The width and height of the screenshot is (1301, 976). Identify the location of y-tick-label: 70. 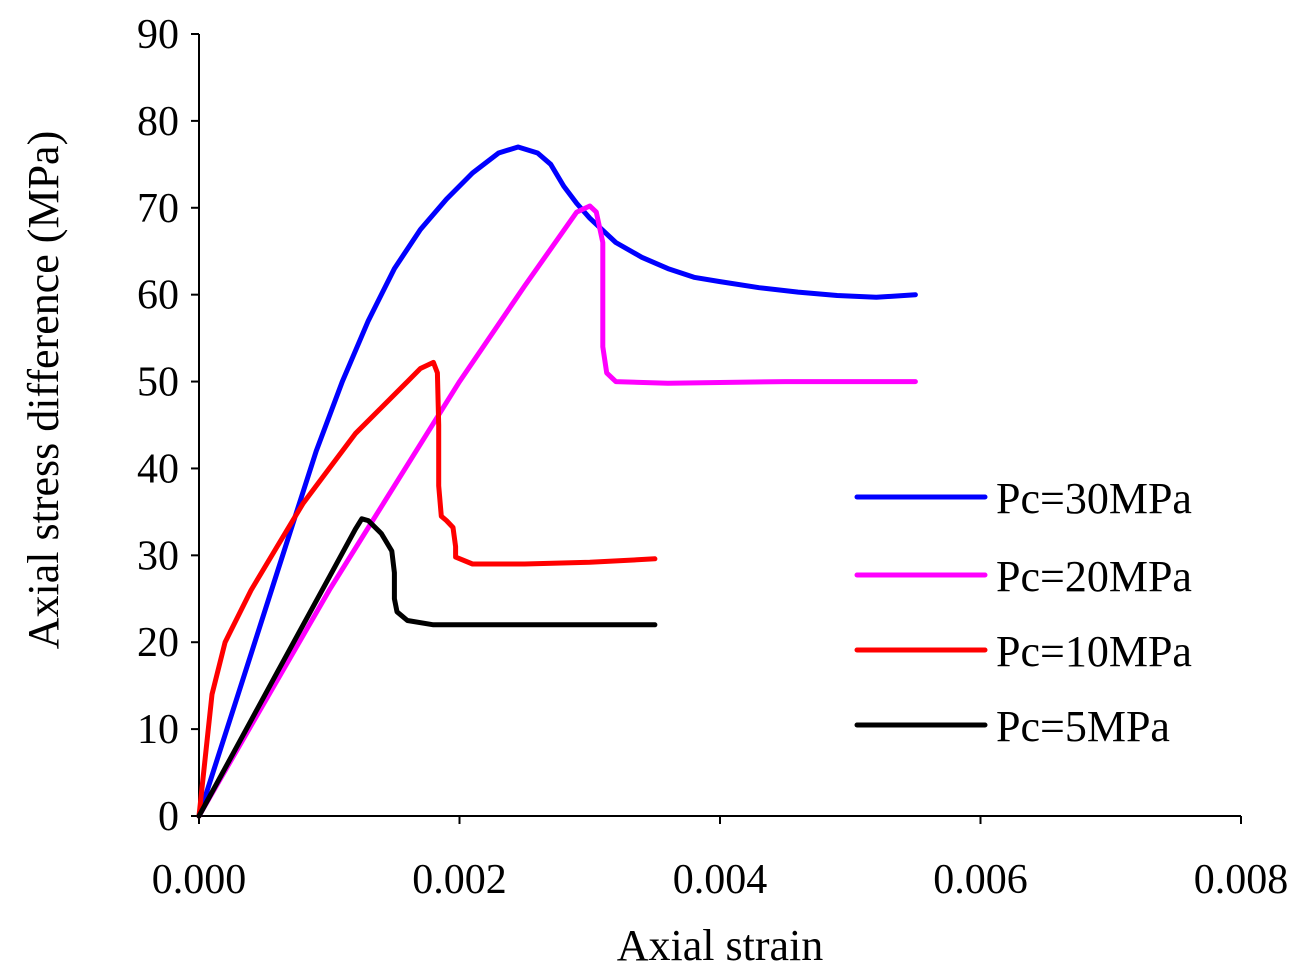
(158, 209).